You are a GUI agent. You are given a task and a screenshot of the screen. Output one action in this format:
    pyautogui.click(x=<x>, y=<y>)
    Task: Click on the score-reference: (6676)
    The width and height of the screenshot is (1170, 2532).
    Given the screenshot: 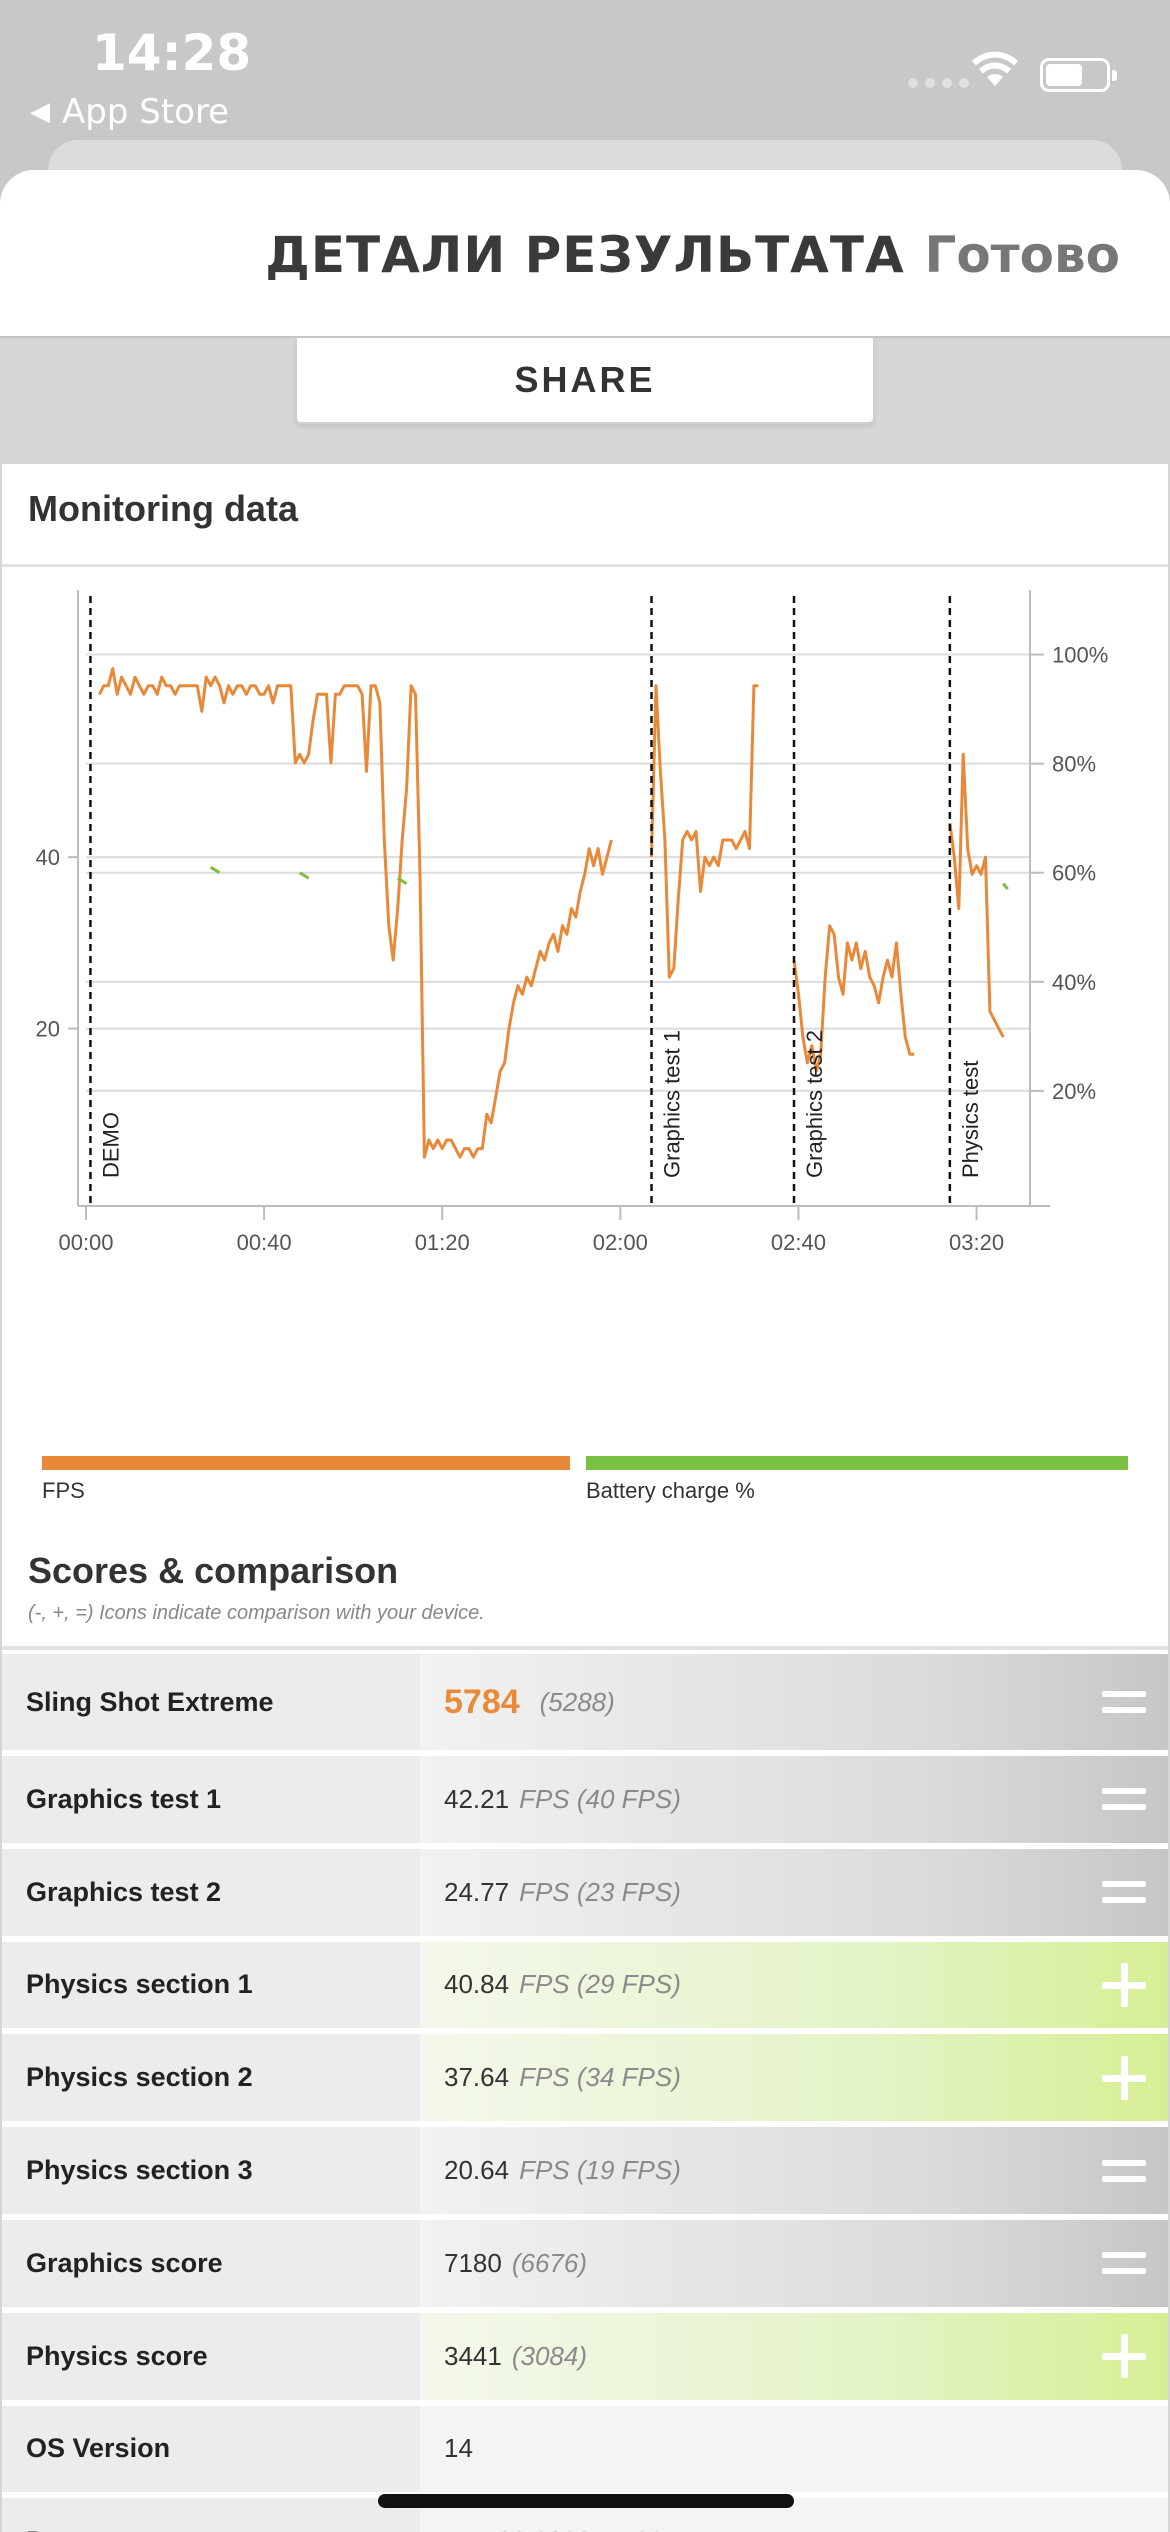 What is the action you would take?
    pyautogui.click(x=549, y=2262)
    